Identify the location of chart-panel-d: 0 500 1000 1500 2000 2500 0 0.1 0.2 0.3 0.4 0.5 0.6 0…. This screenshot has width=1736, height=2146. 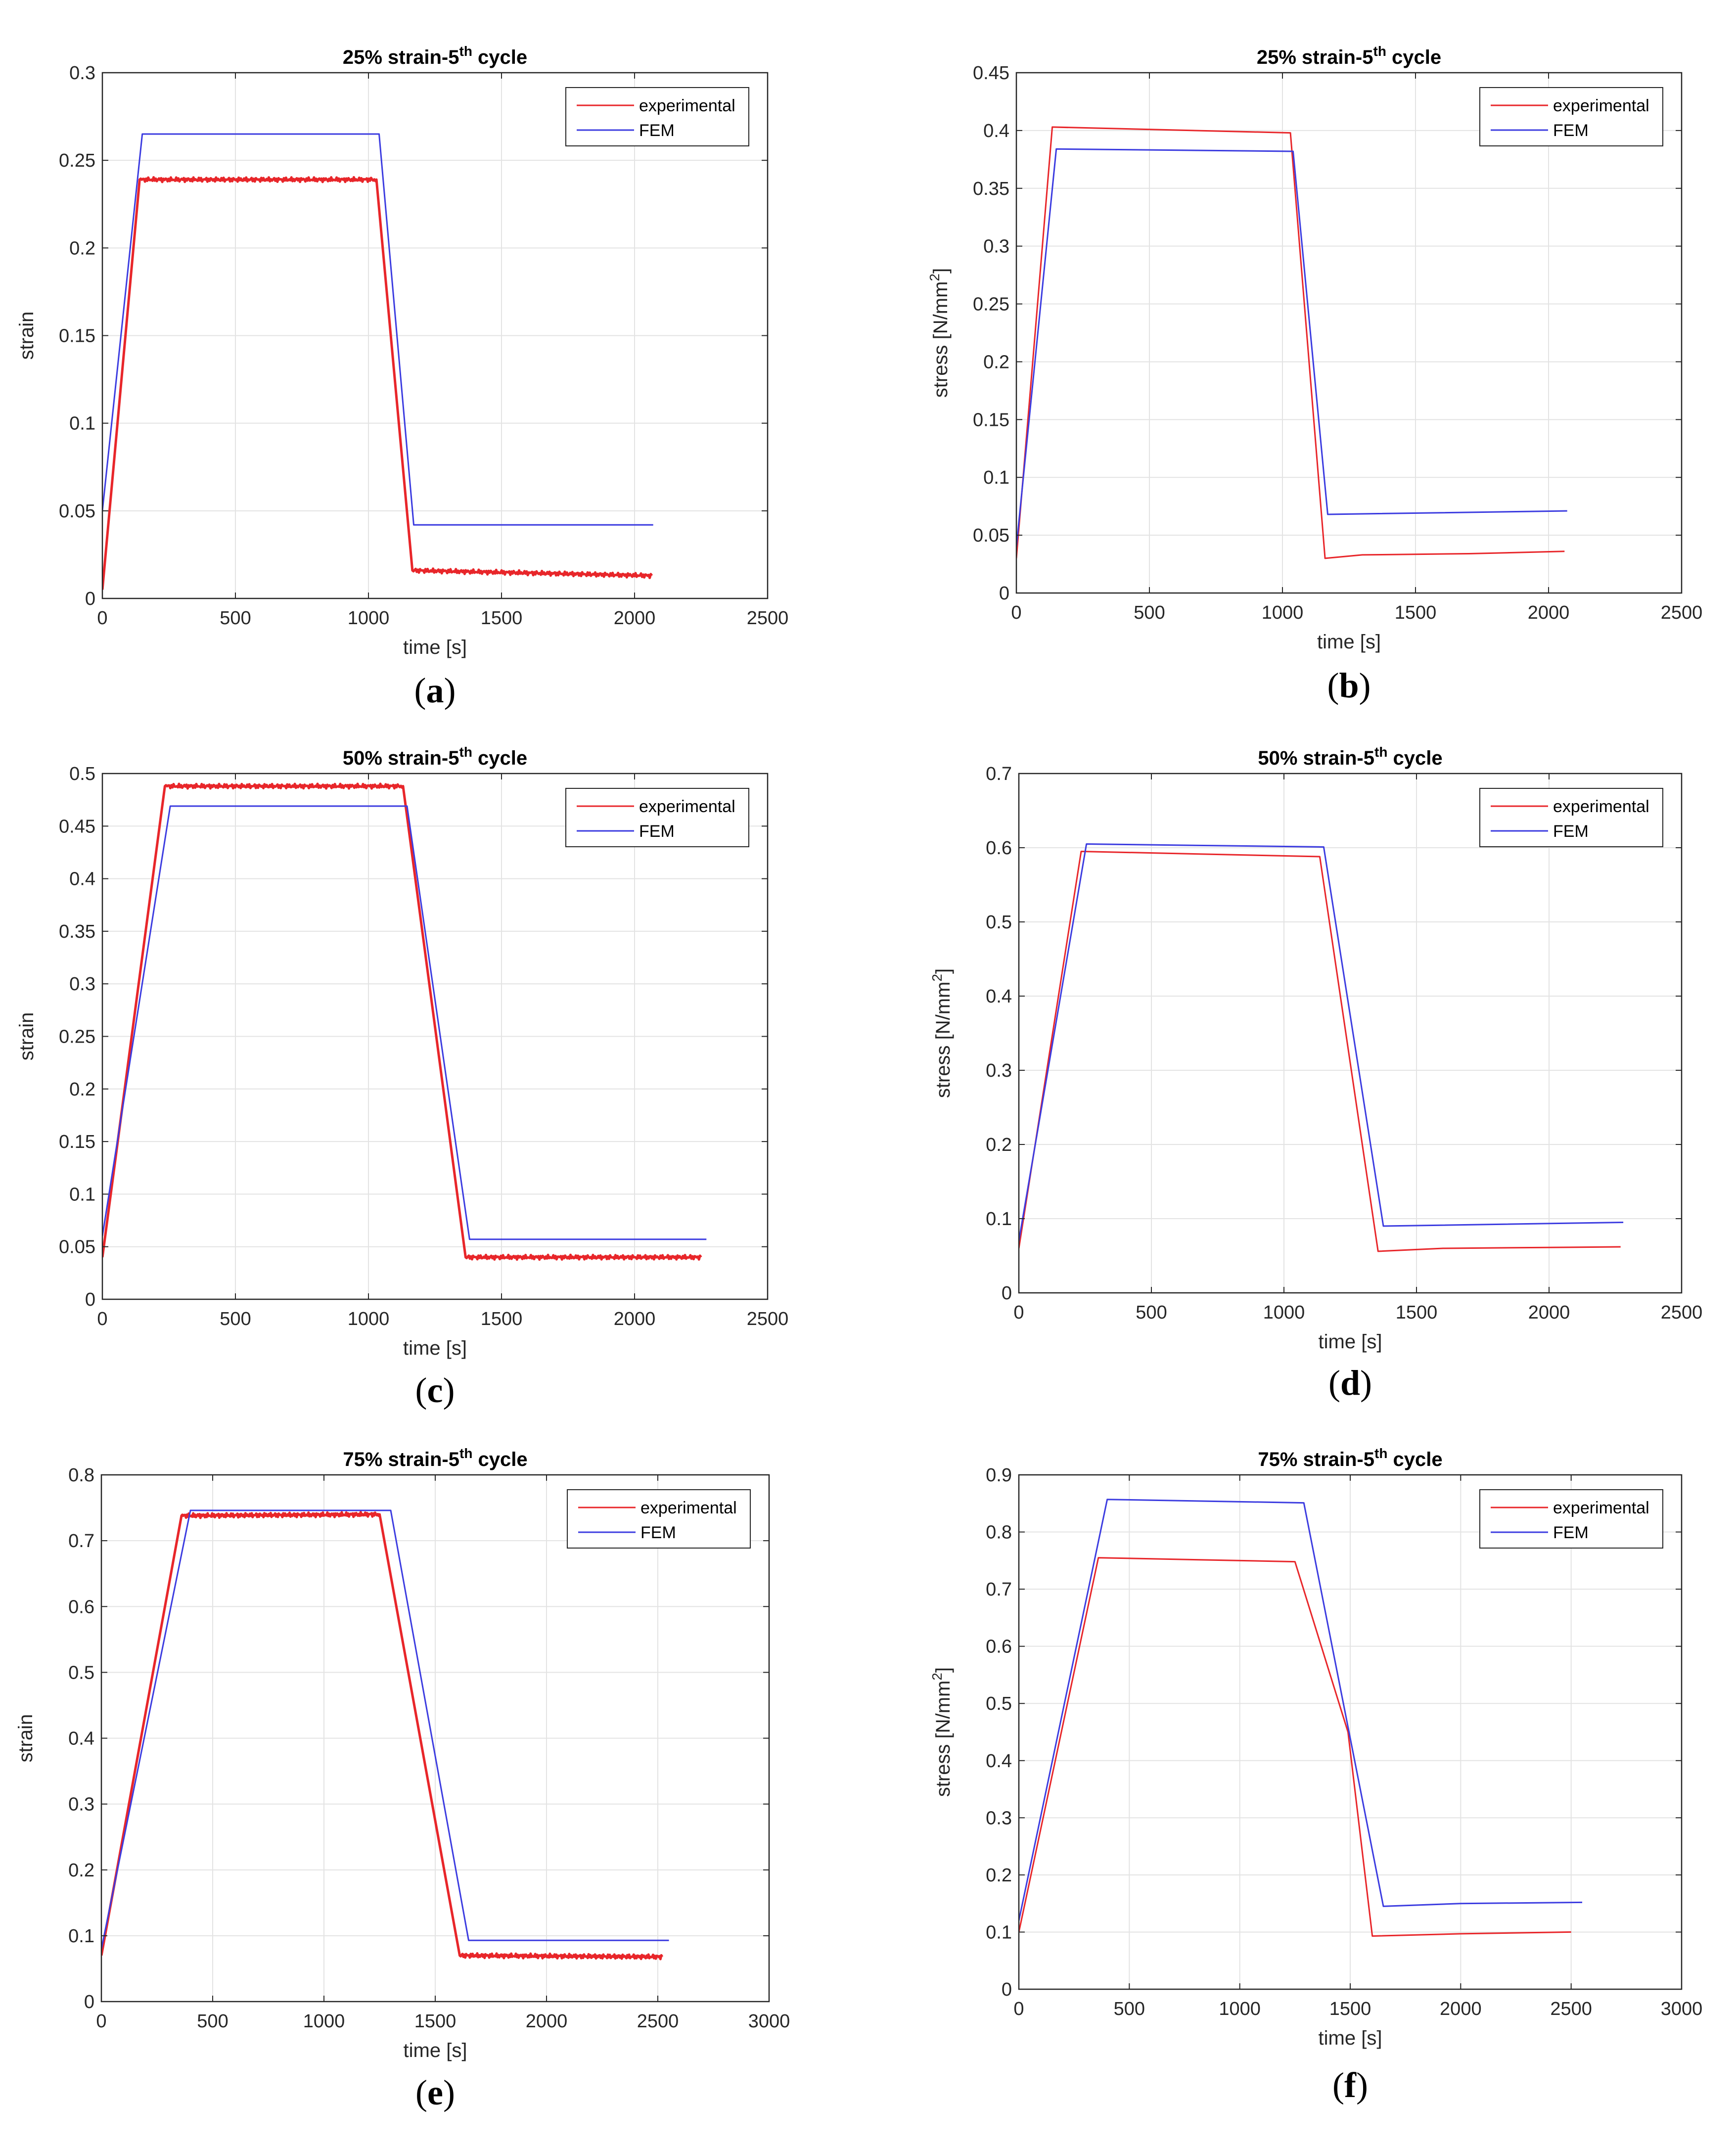
(1315, 1073).